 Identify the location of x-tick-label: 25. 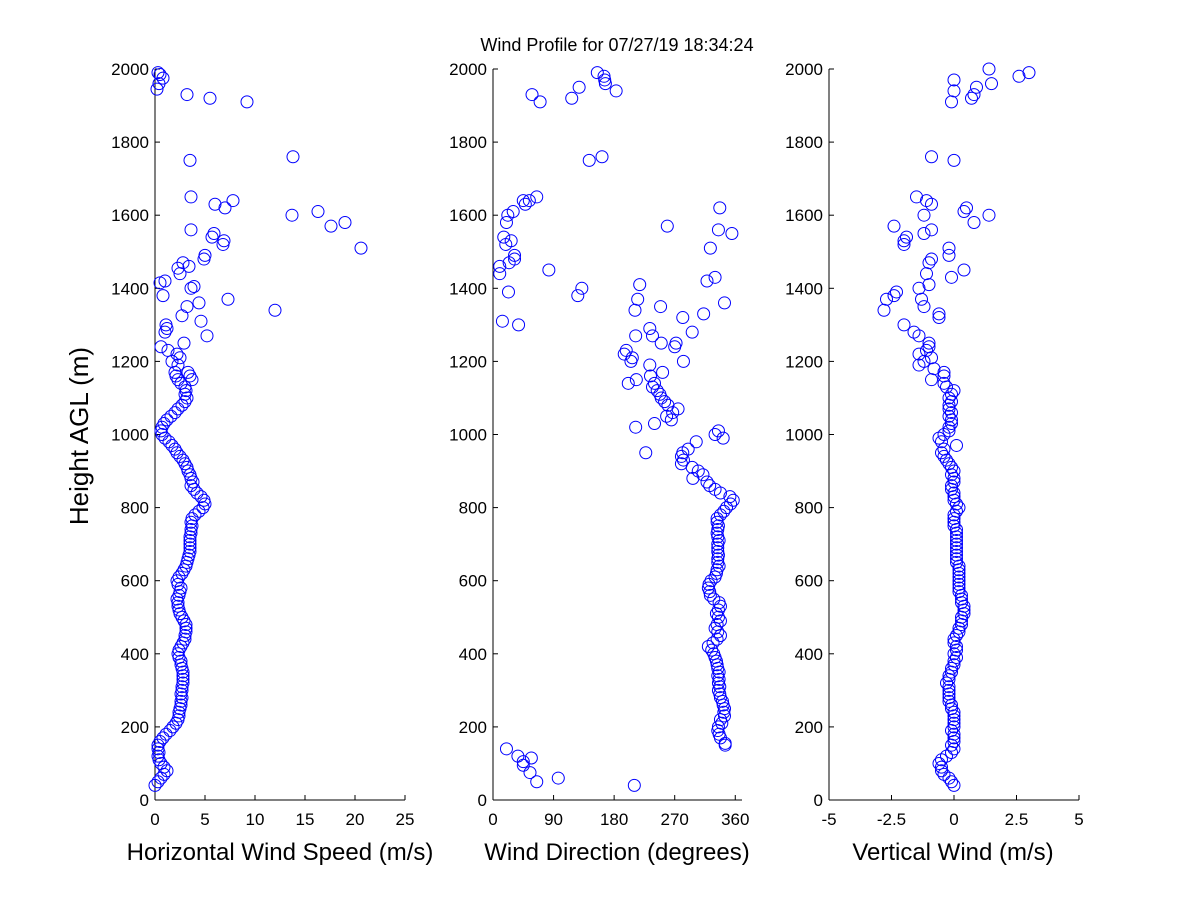
(405, 819).